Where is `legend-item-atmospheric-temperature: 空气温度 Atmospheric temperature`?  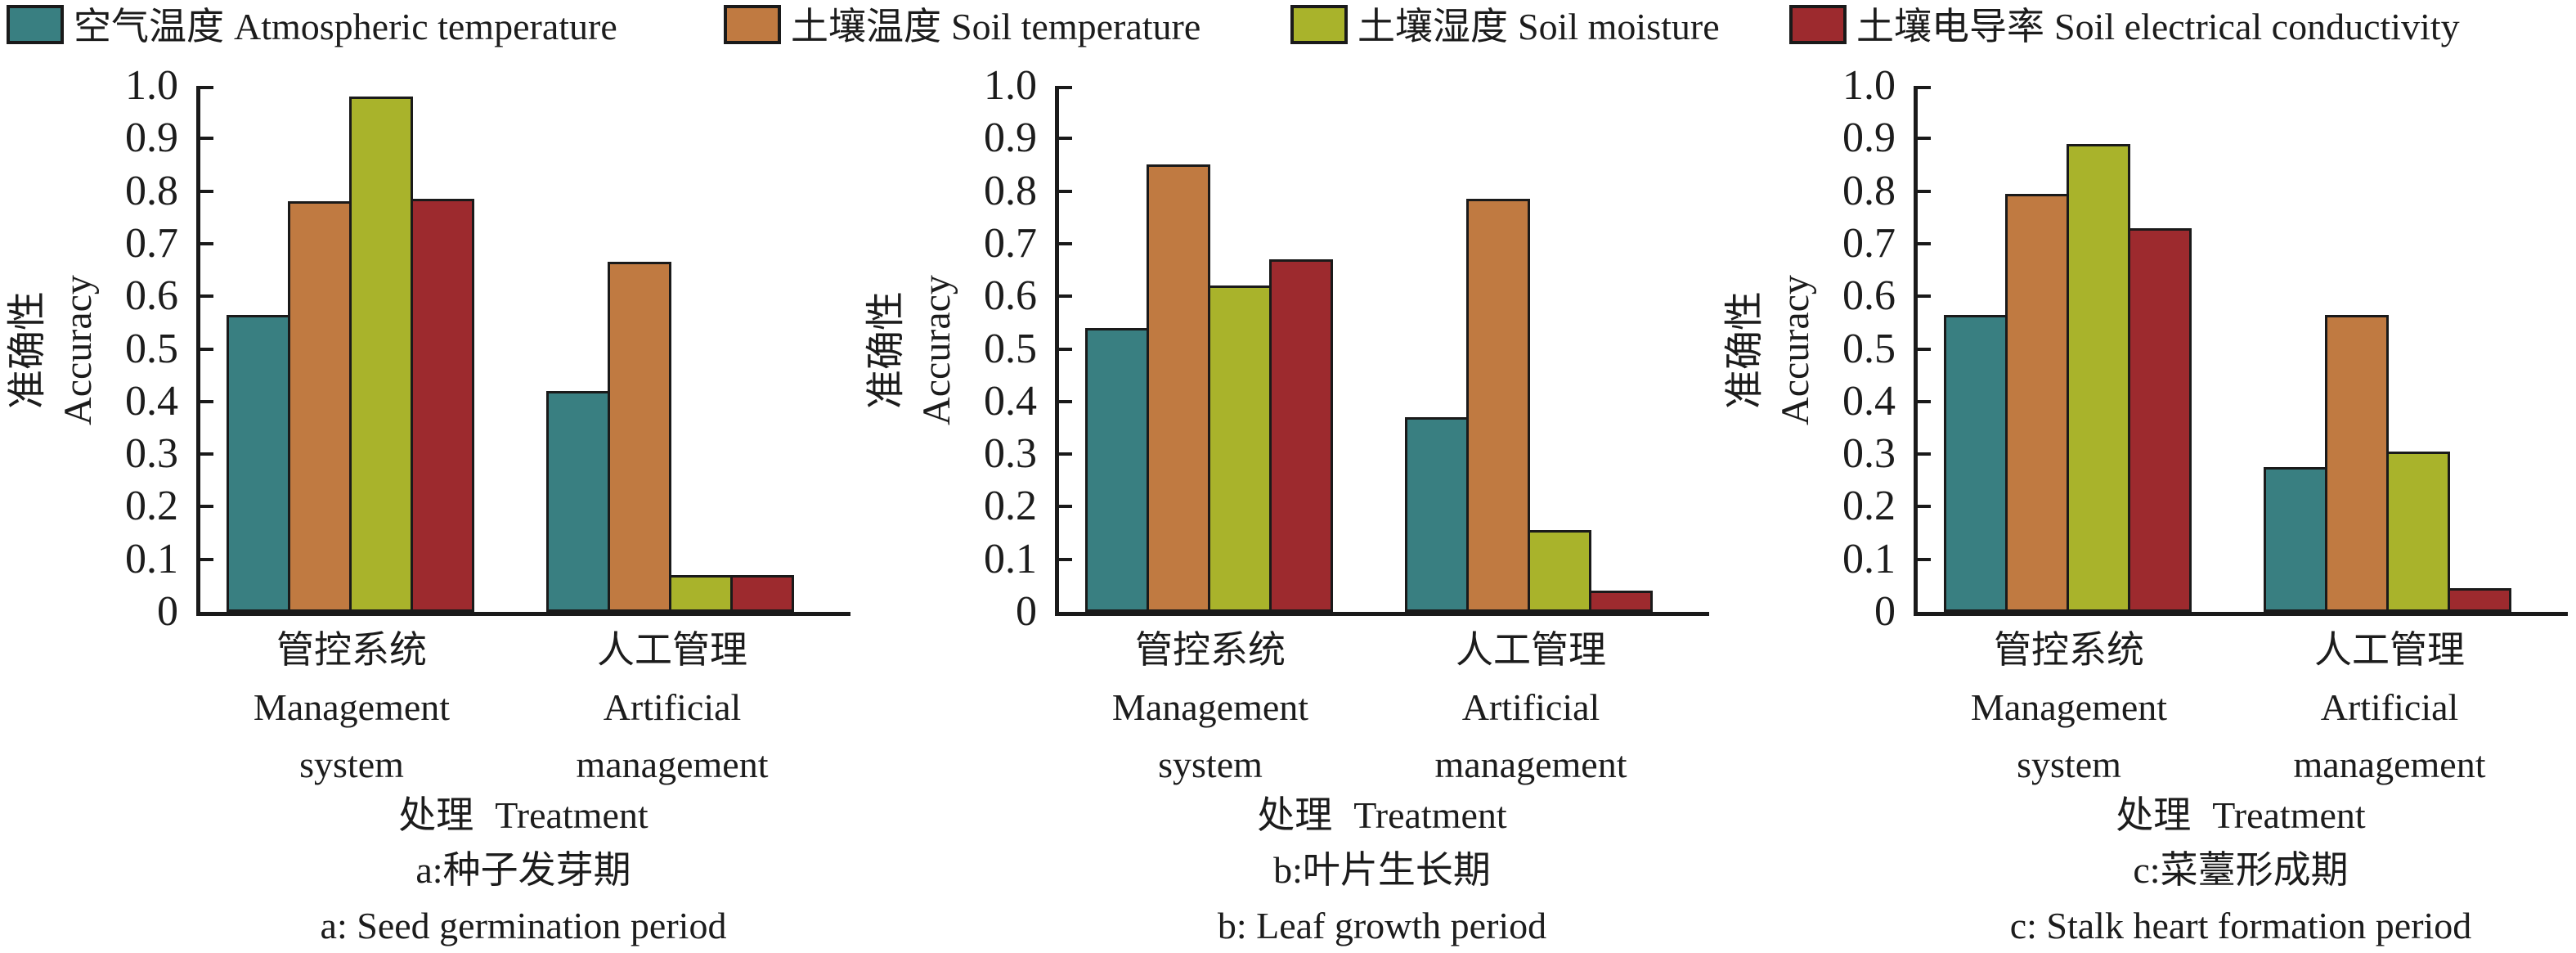 legend-item-atmospheric-temperature: 空气温度 Atmospheric temperature is located at coordinates (312, 28).